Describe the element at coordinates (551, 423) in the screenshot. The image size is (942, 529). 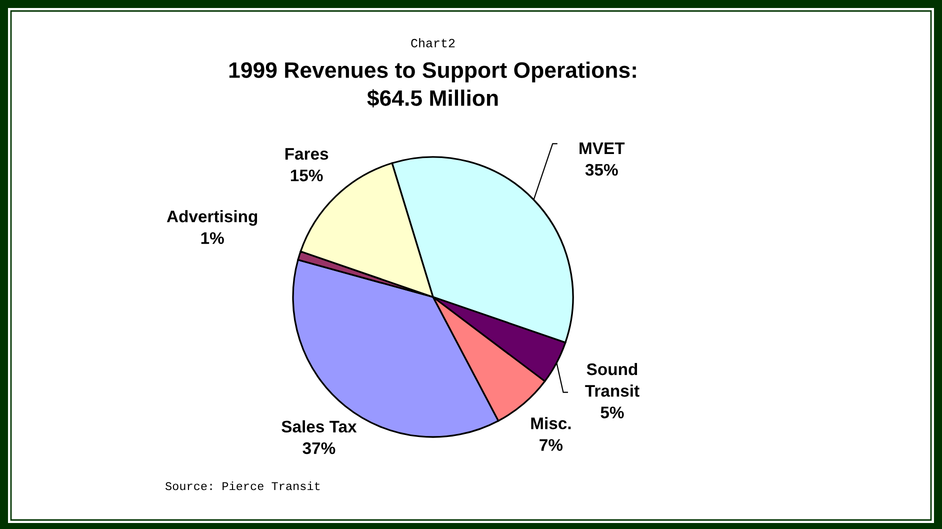
I see `slice-label: Misc.` at that location.